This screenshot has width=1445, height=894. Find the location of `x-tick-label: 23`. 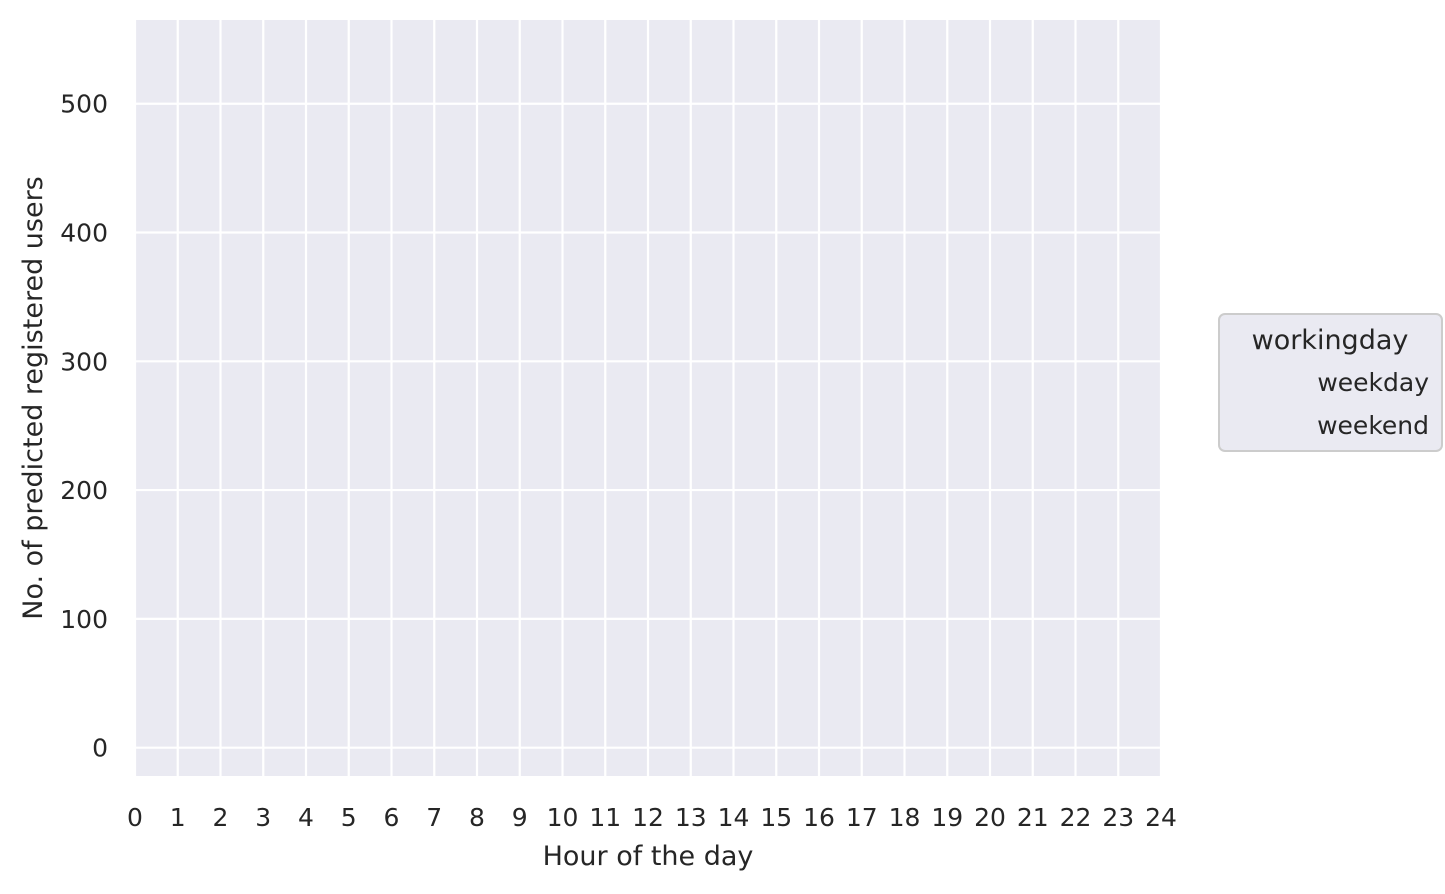

x-tick-label: 23 is located at coordinates (1118, 817).